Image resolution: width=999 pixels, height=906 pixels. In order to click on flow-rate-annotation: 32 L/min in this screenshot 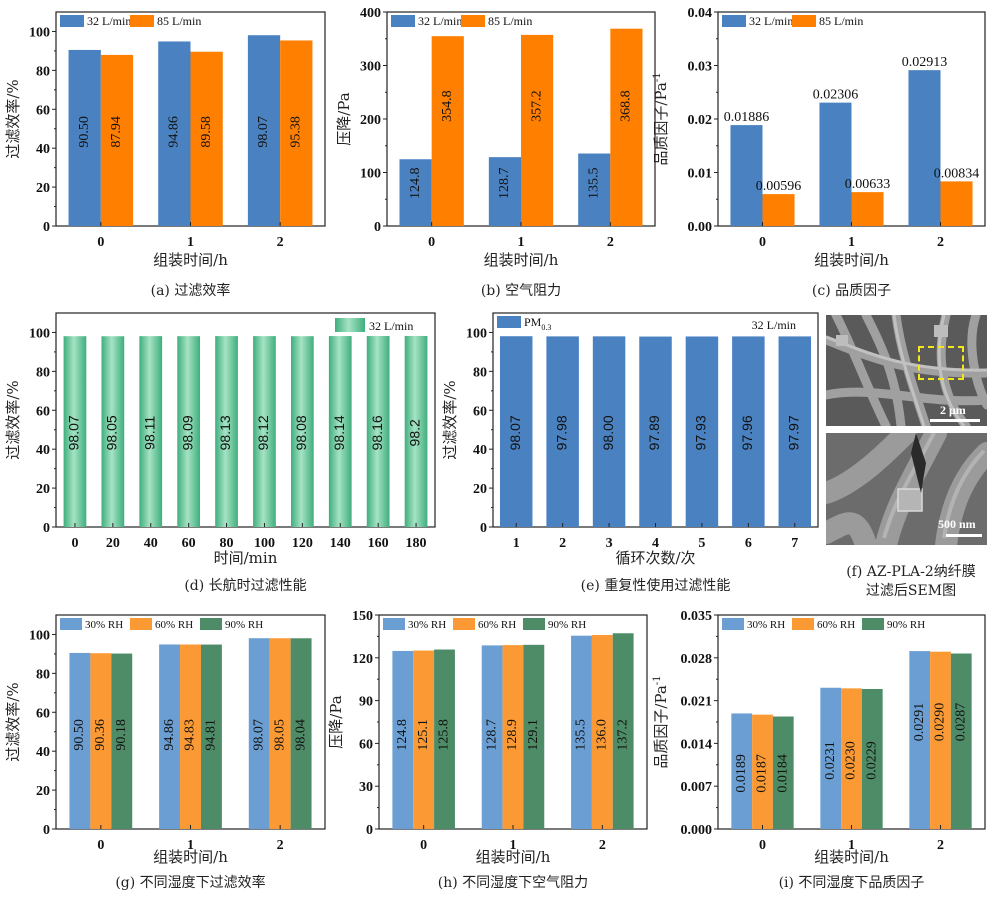, I will do `click(774, 325)`.